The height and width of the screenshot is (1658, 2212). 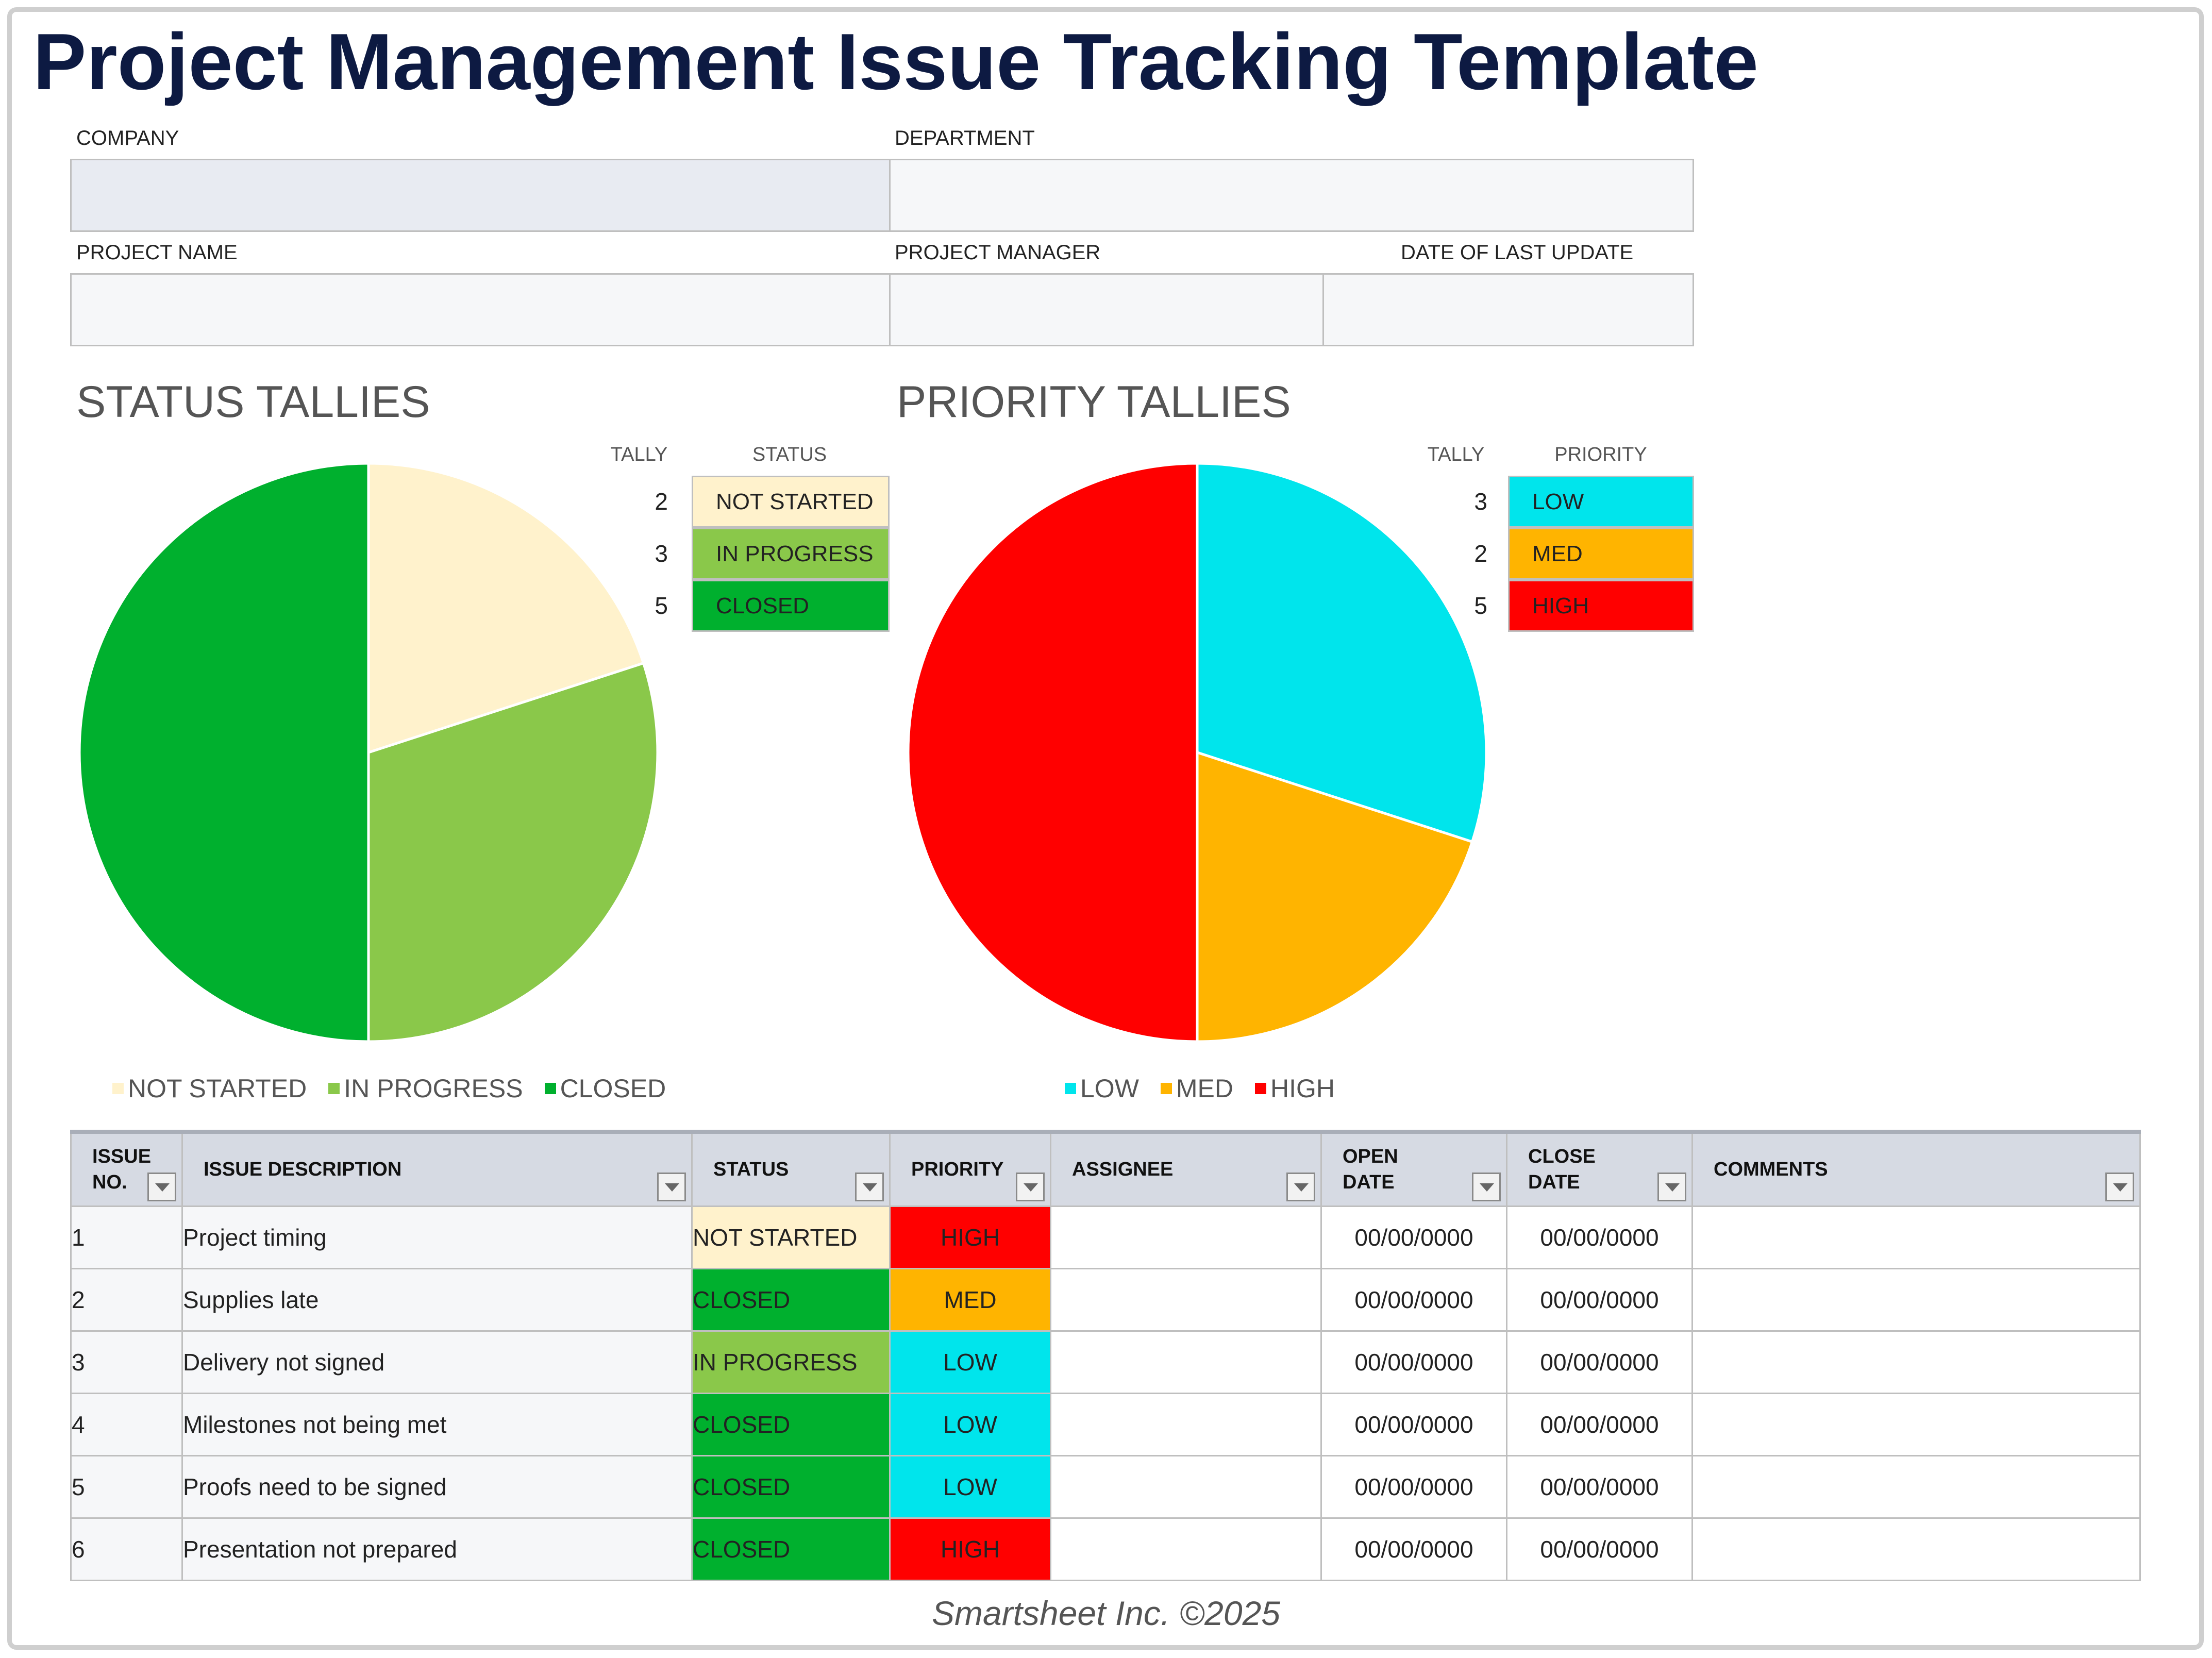 What do you see at coordinates (661, 501) in the screenshot?
I see `status-tally-value: 2` at bounding box center [661, 501].